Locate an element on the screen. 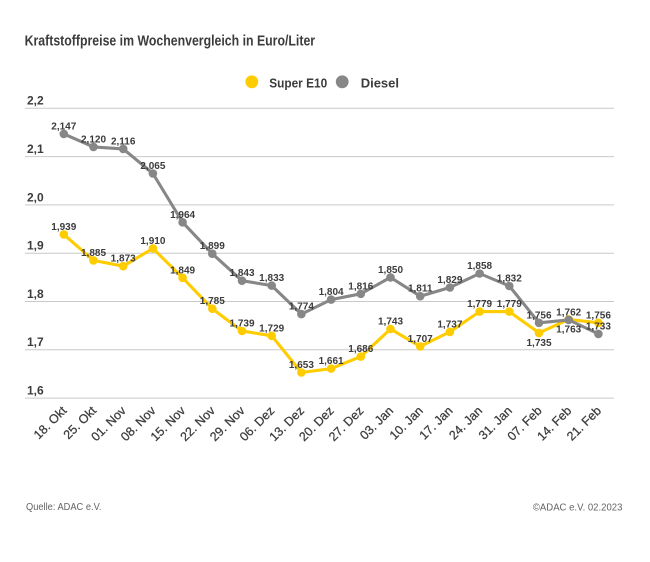 Image resolution: width=650 pixels, height=562 pixels. svg-text: 1,737 is located at coordinates (449, 324).